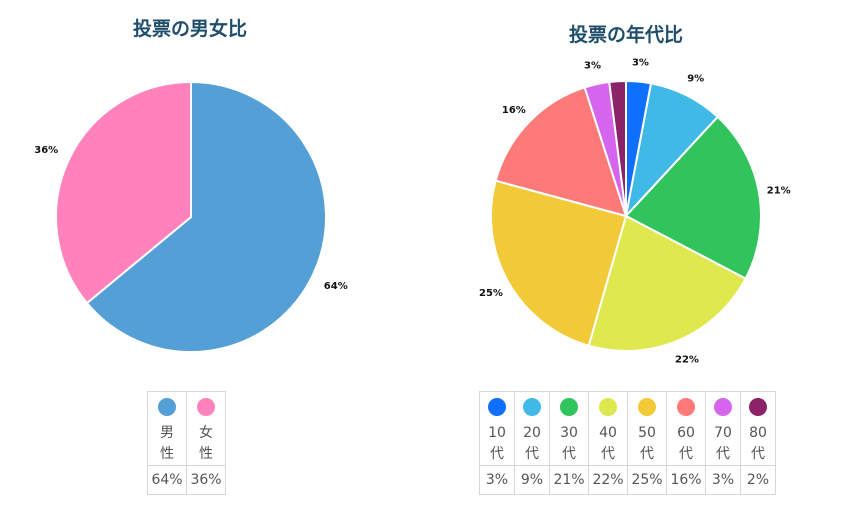  I want to click on legend-cell-male: 男性, so click(167, 428).